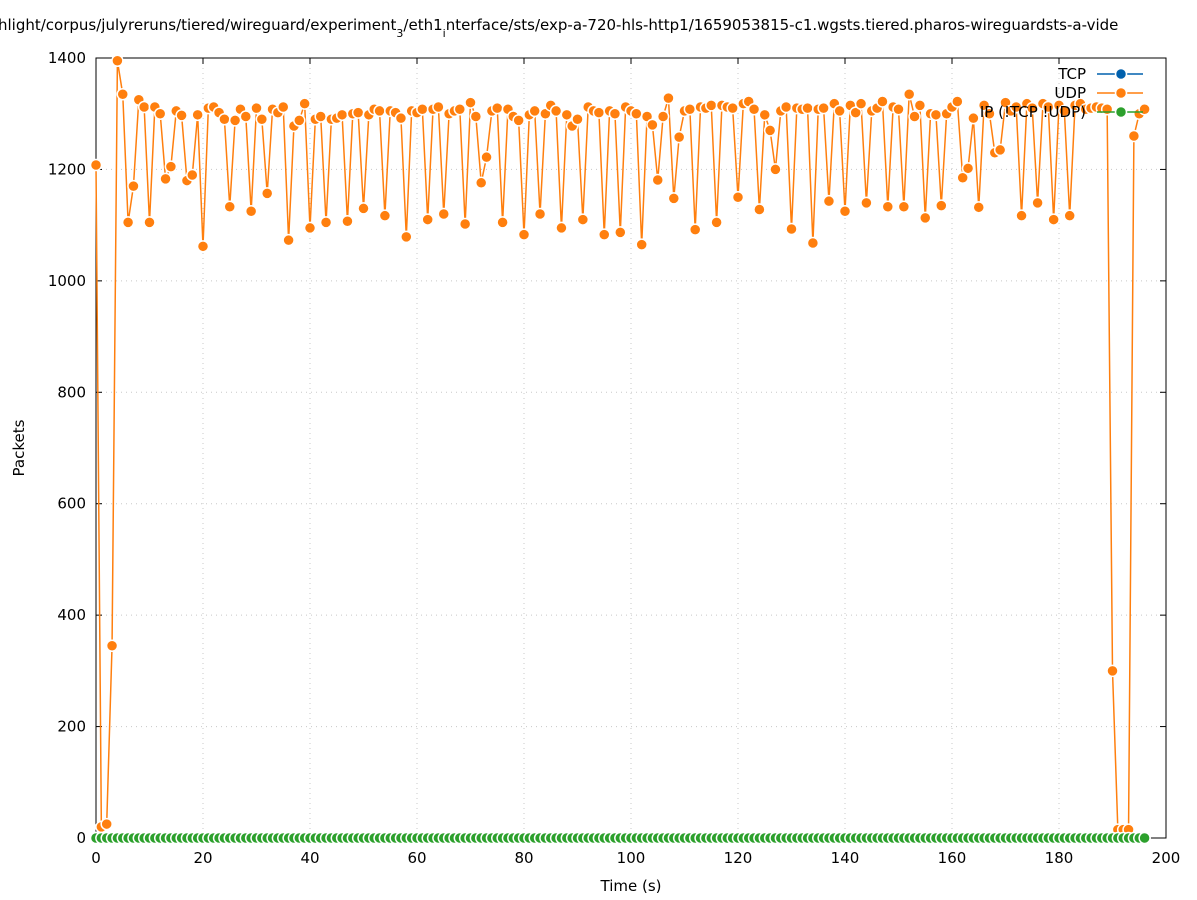  I want to click on y-tick-label: 1400, so click(67, 58).